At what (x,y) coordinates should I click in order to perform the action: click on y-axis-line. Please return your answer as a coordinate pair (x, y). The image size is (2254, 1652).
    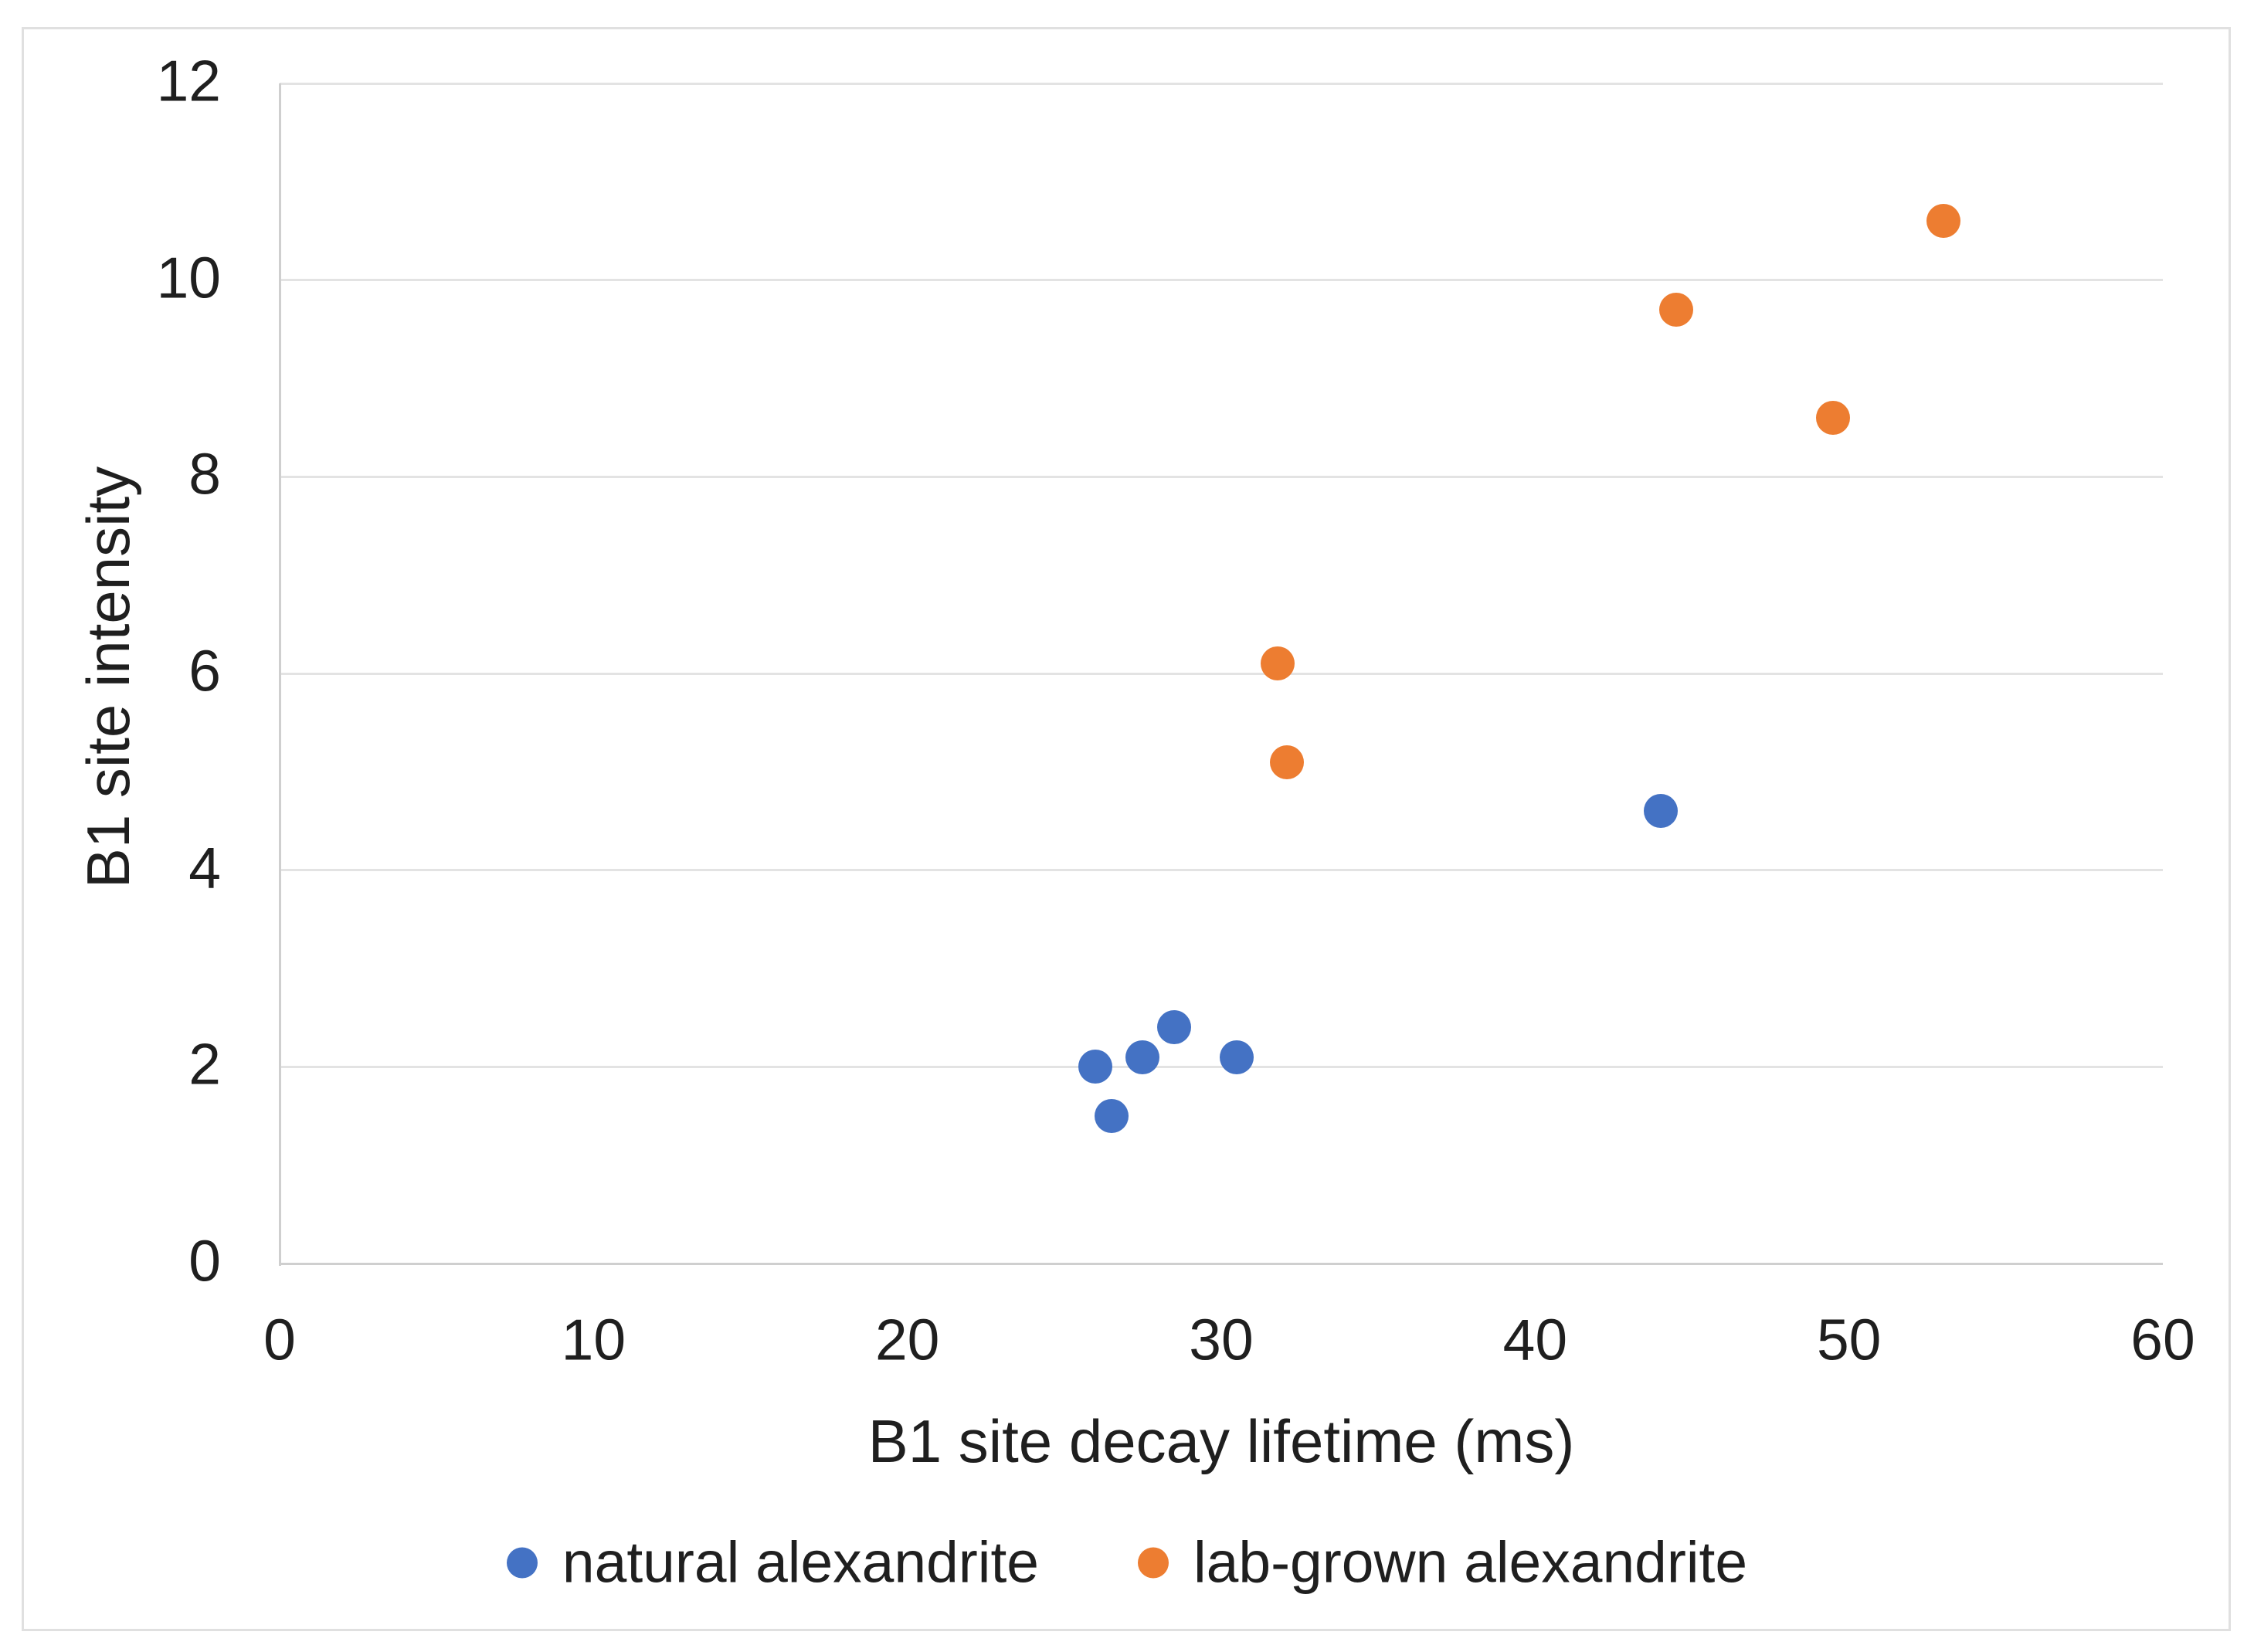
    Looking at the image, I should click on (279, 674).